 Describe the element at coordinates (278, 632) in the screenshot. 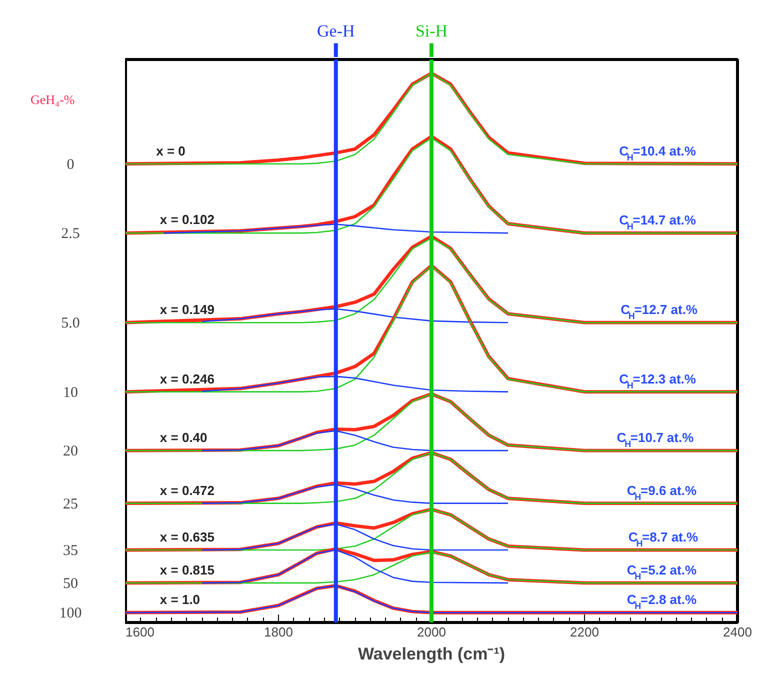

I see `x-tick-label: 1800` at that location.